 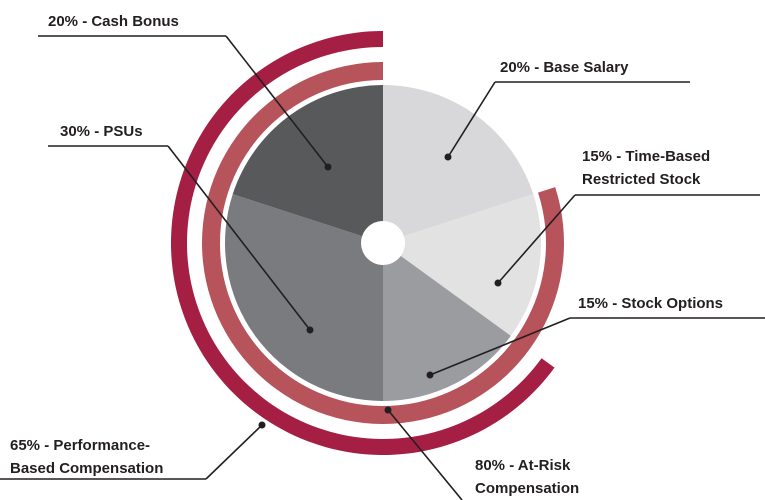 I want to click on slice-label: 20% - Base Salary, so click(x=564, y=67).